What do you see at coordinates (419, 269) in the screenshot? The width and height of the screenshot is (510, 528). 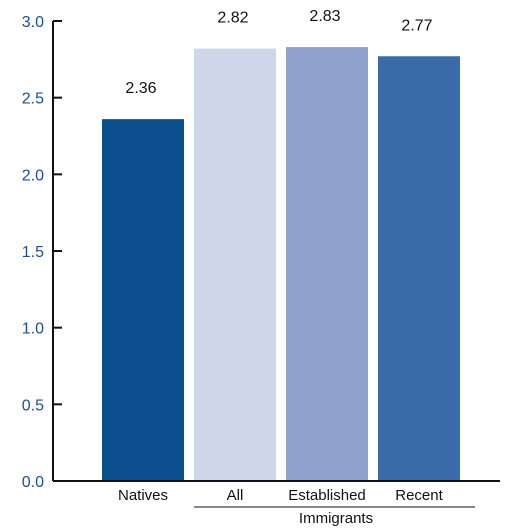 I see `bar-recent` at bounding box center [419, 269].